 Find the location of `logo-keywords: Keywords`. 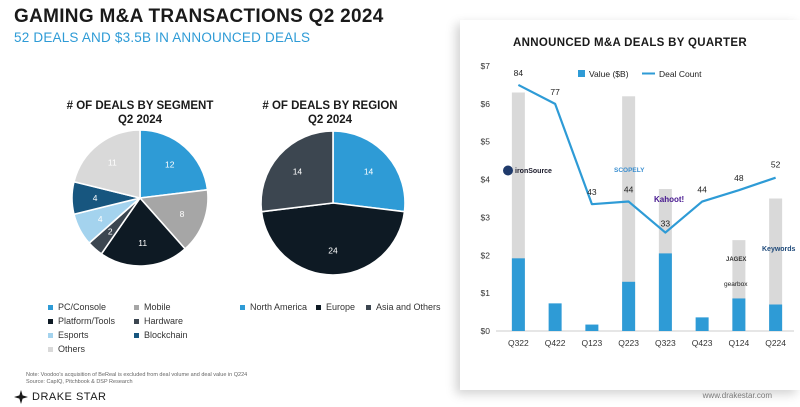

logo-keywords: Keywords is located at coordinates (779, 249).